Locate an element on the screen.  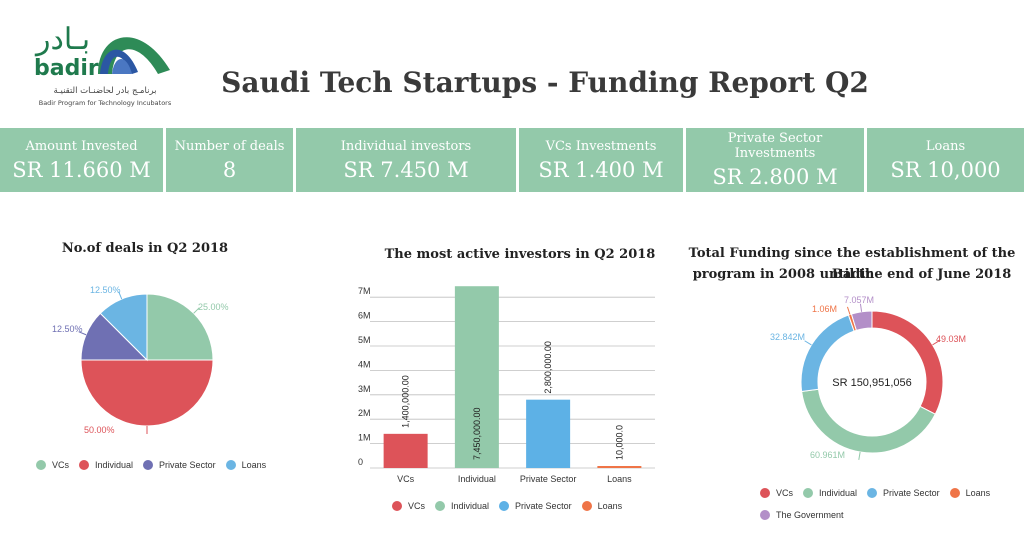
kpi-value: SR 11.660 M is located at coordinates (81, 169).